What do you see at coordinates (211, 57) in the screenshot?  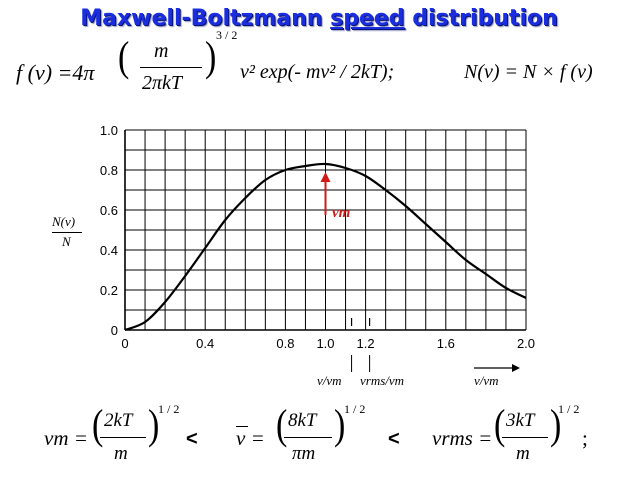 I see `paren-right: )` at bounding box center [211, 57].